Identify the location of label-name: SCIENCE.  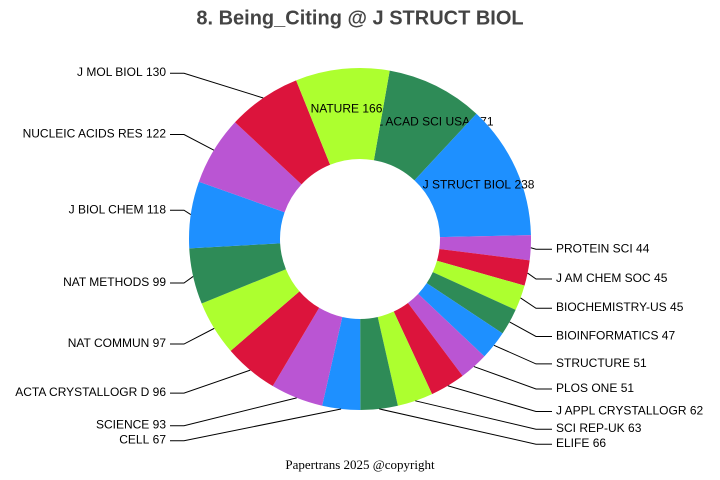
(122, 425).